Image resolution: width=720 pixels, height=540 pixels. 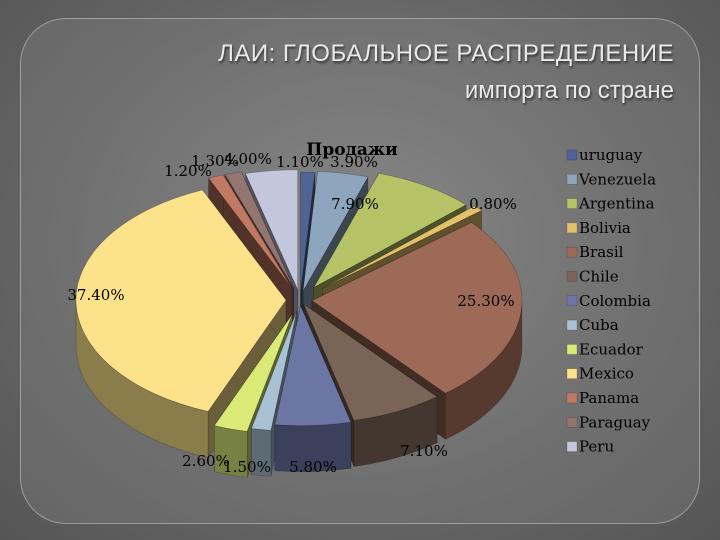 I want to click on data-label-peru: 4.00%, so click(x=248, y=159).